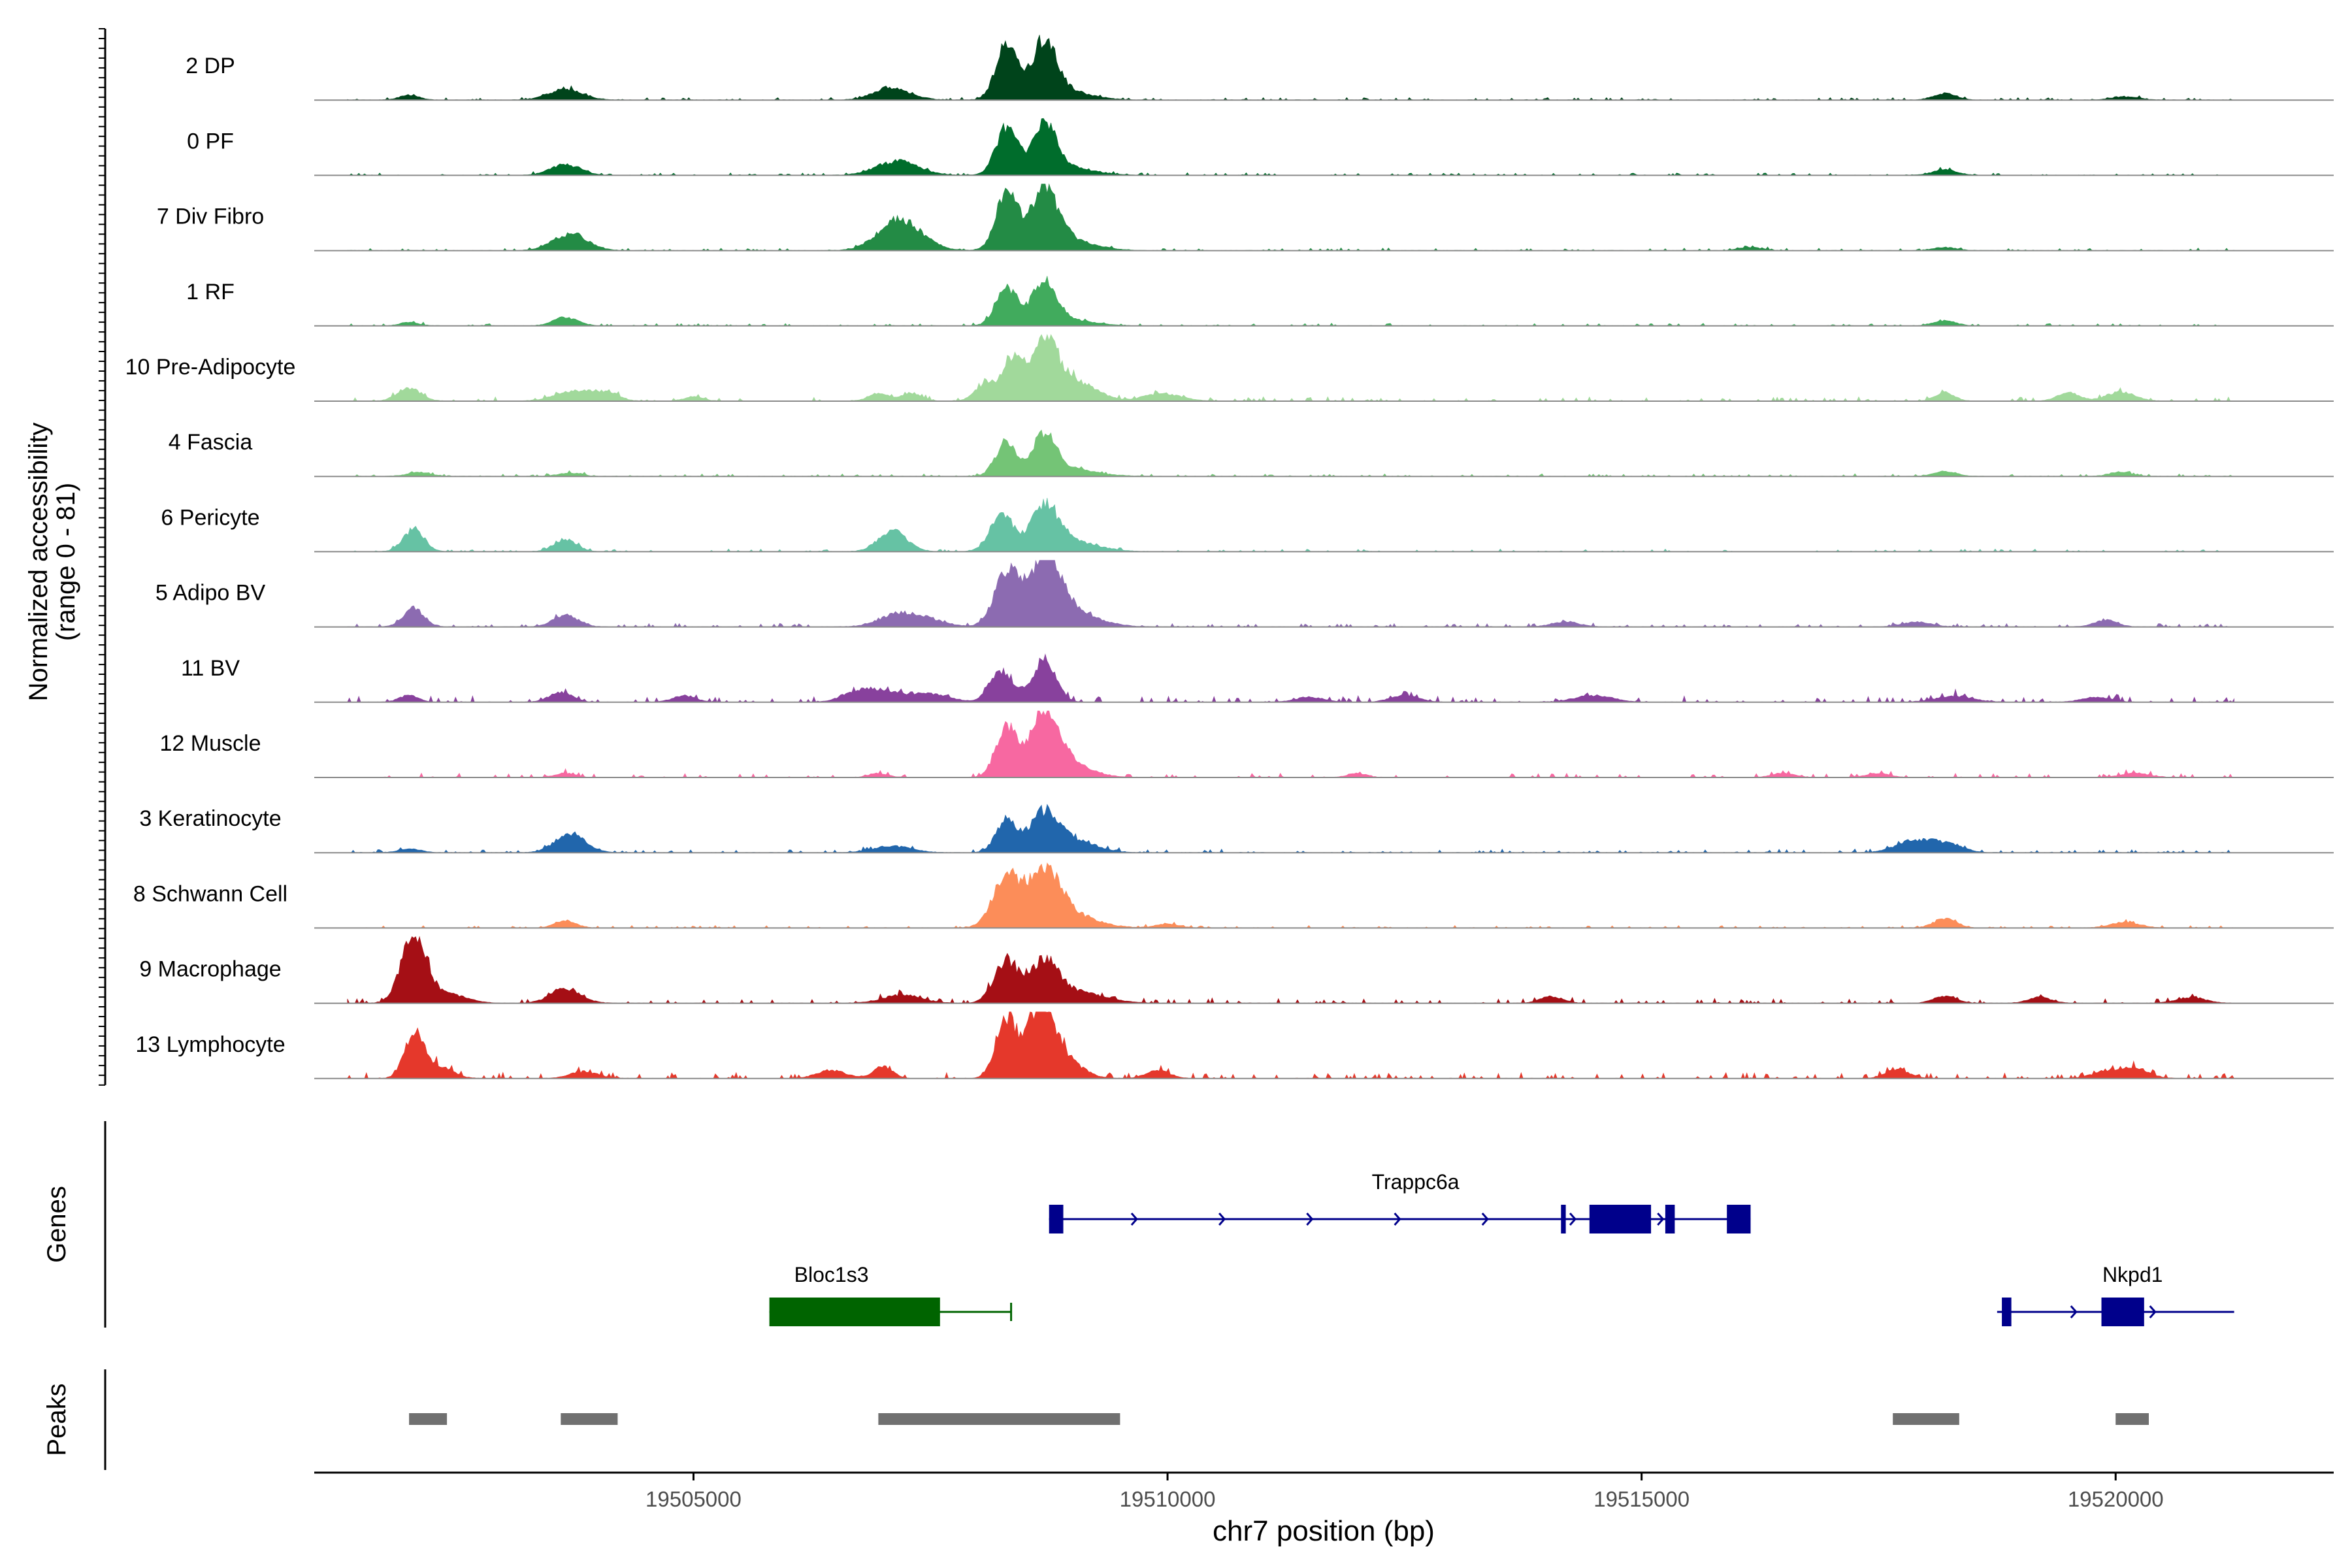 This screenshot has height=1568, width=2352. What do you see at coordinates (1416, 1182) in the screenshot?
I see `gene-label: Trappc6a` at bounding box center [1416, 1182].